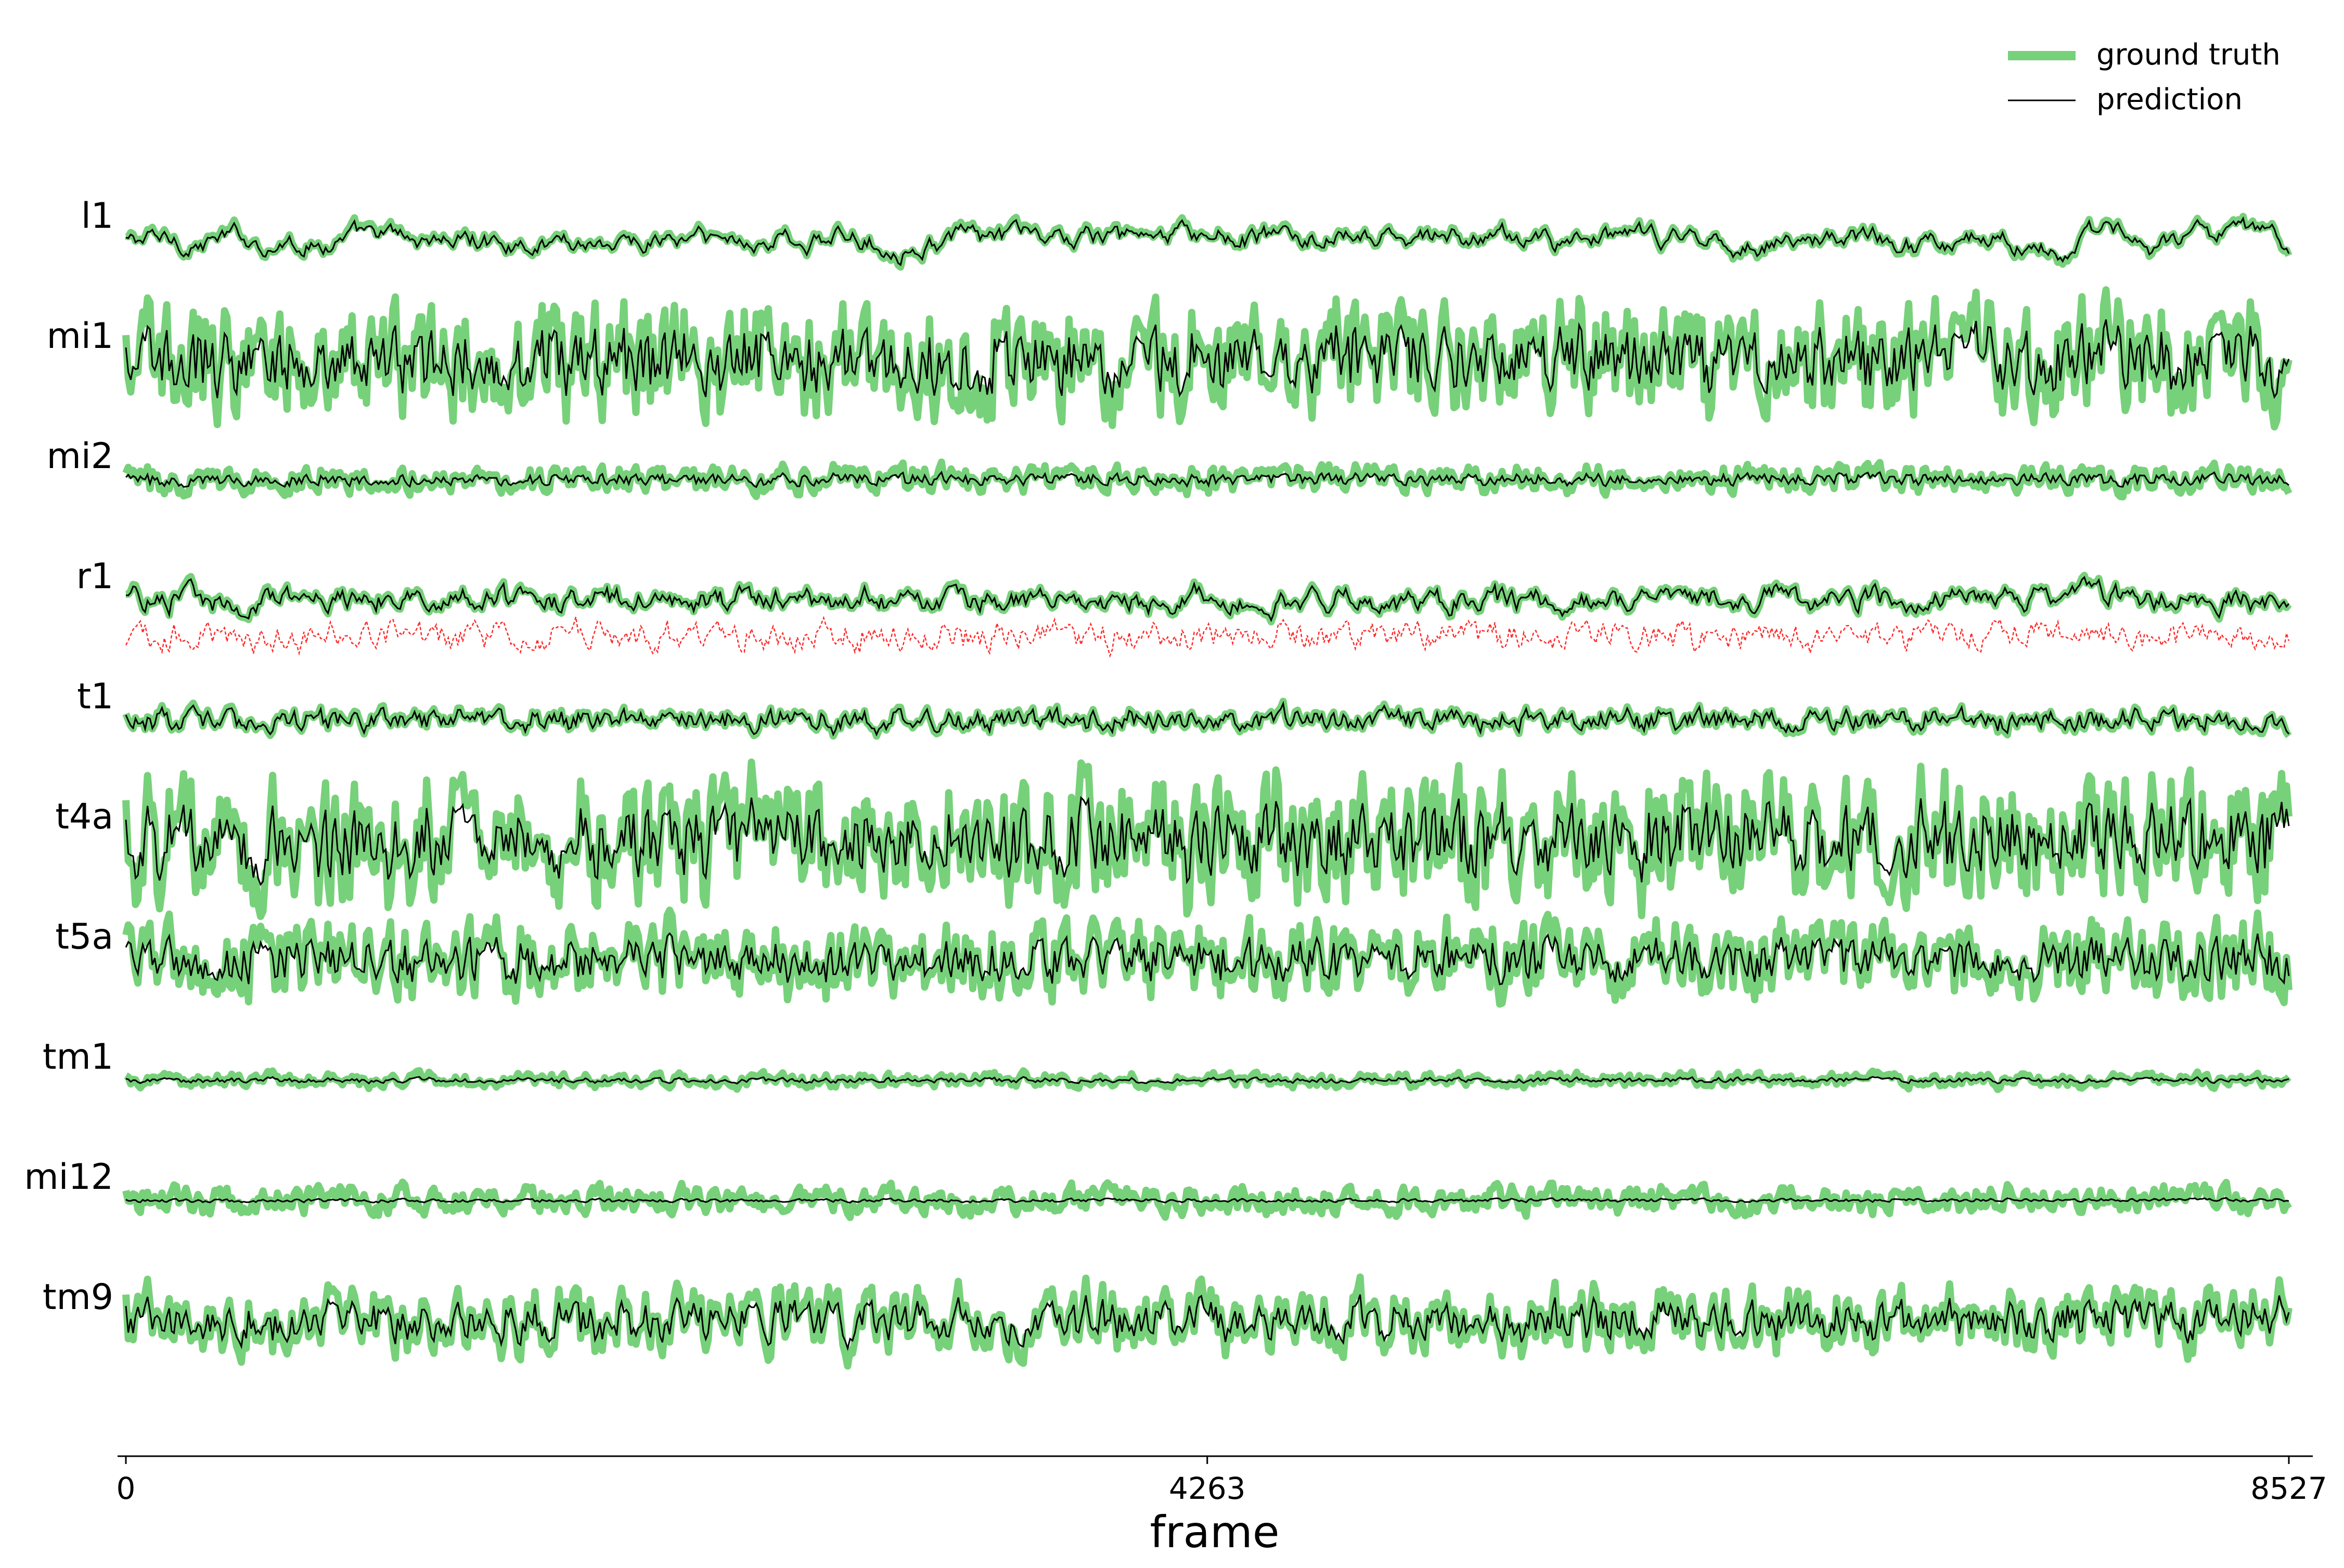 This screenshot has height=1568, width=2344. What do you see at coordinates (1214, 1533) in the screenshot?
I see `x-axis-label: frame` at bounding box center [1214, 1533].